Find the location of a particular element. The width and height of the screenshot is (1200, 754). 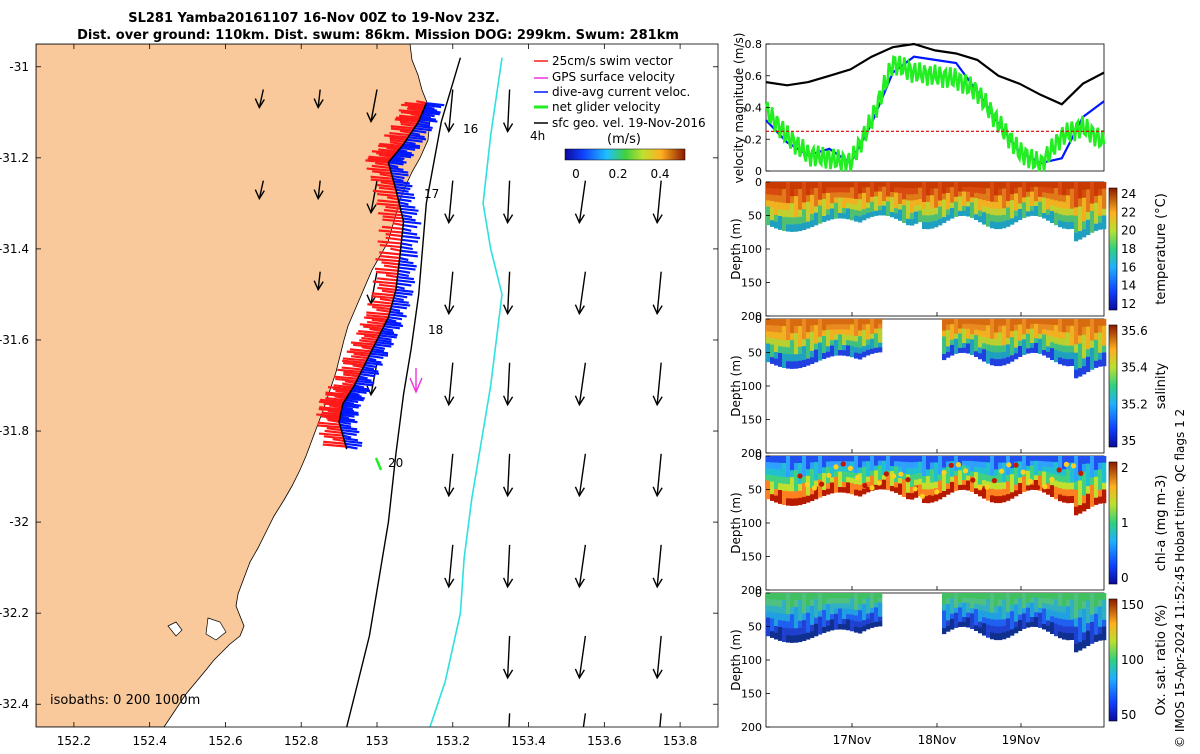

section-3-cbtick-1: 100 is located at coordinates (1132, 660).